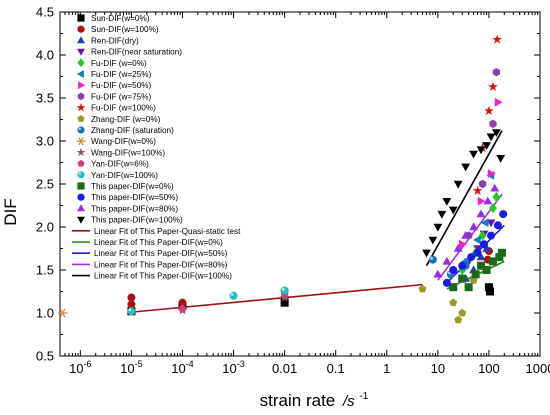 This screenshot has height=415, width=550. What do you see at coordinates (45, 313) in the screenshot?
I see `y-tick-label: 1.0` at bounding box center [45, 313].